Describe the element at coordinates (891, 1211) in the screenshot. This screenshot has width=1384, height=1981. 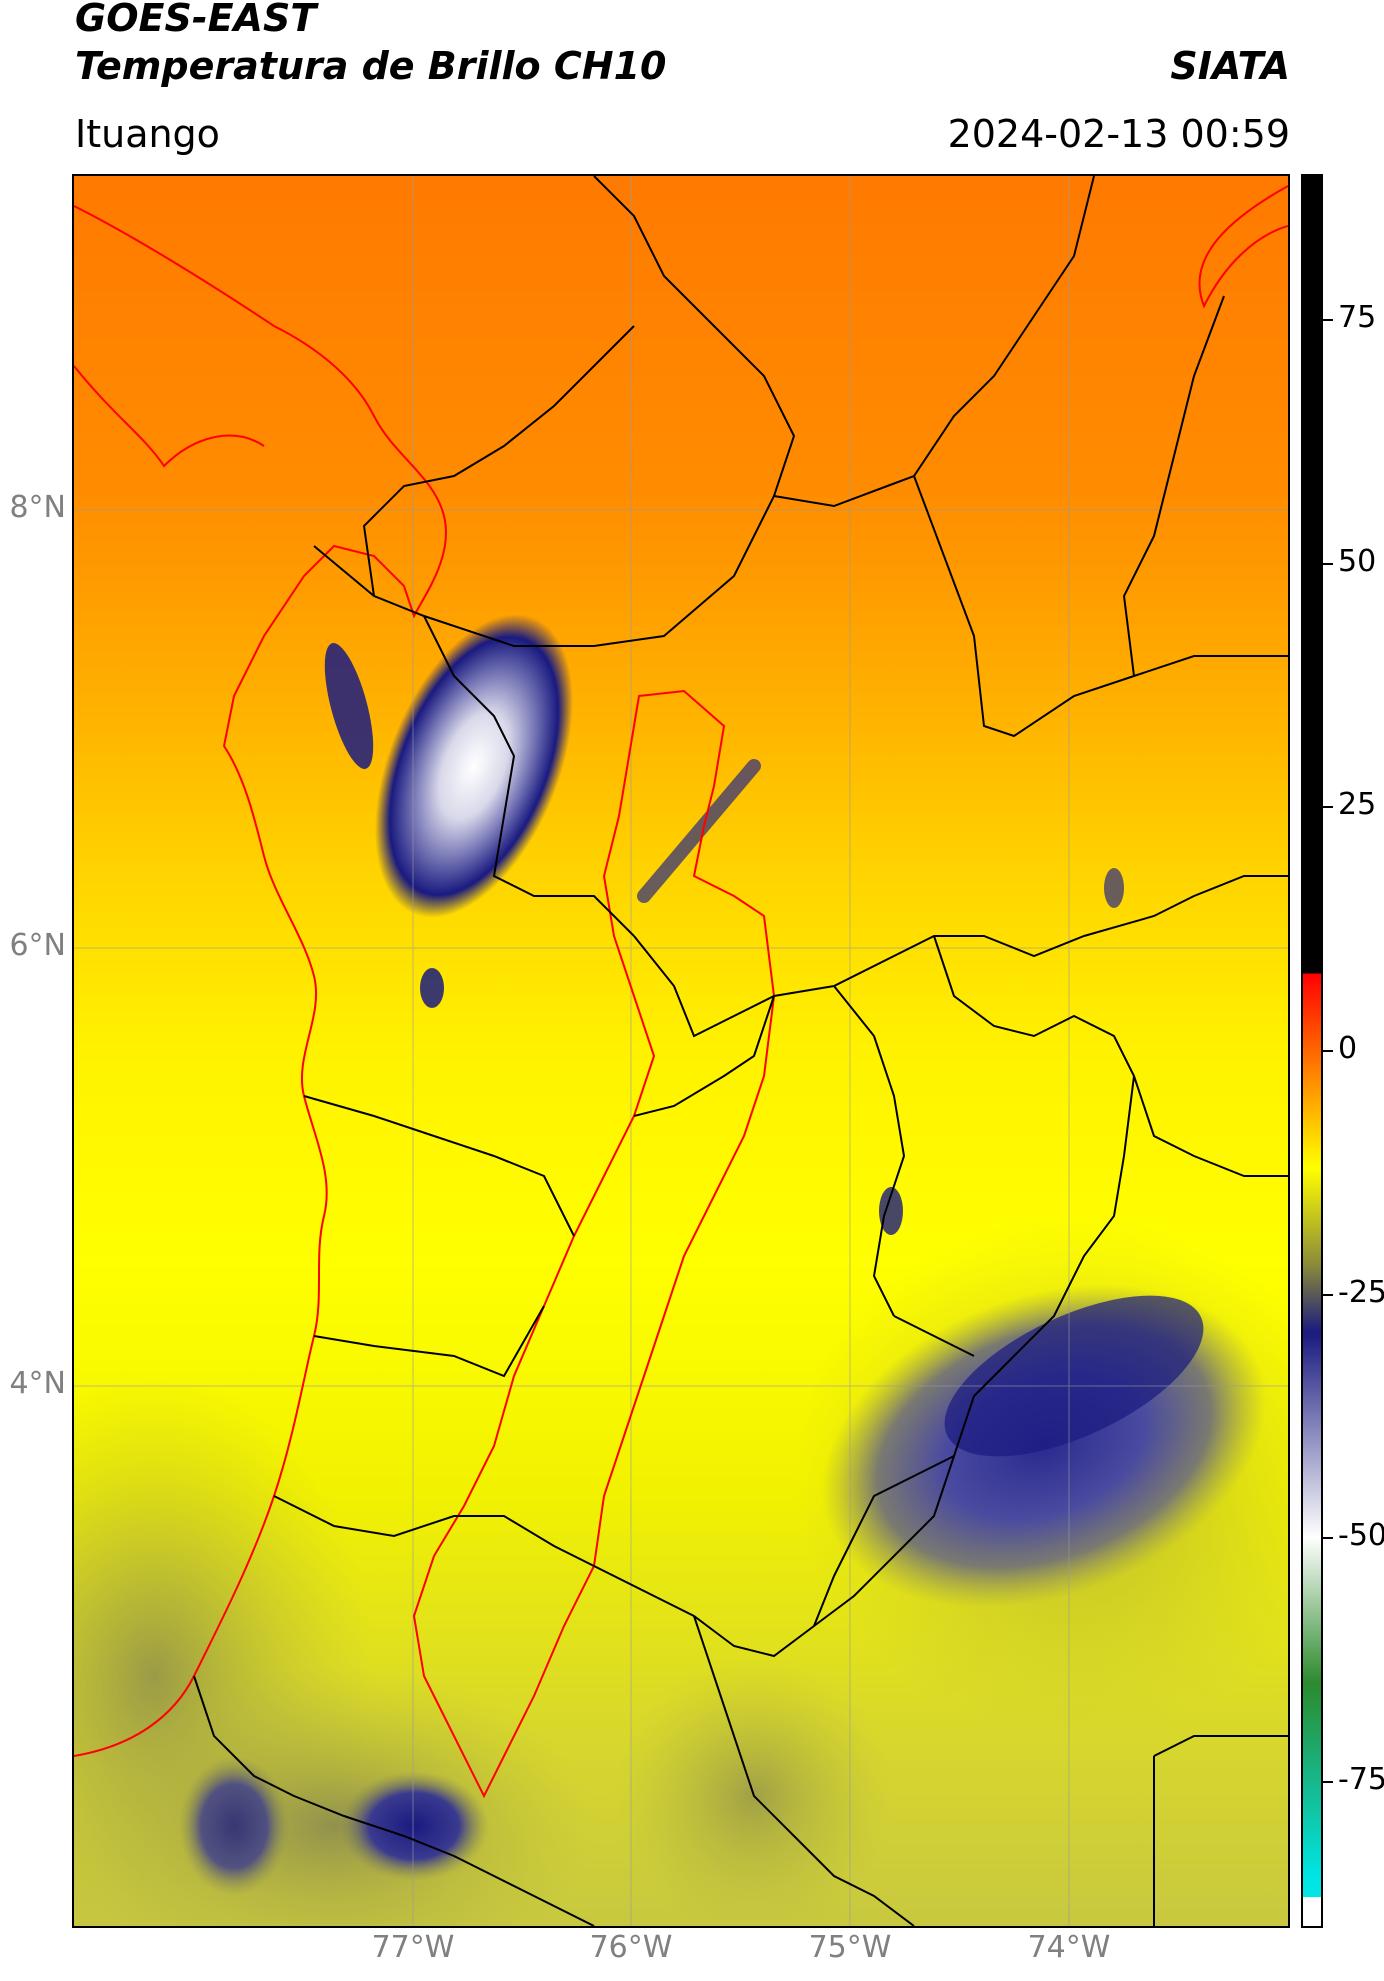
I see `storm-cell-east` at that location.